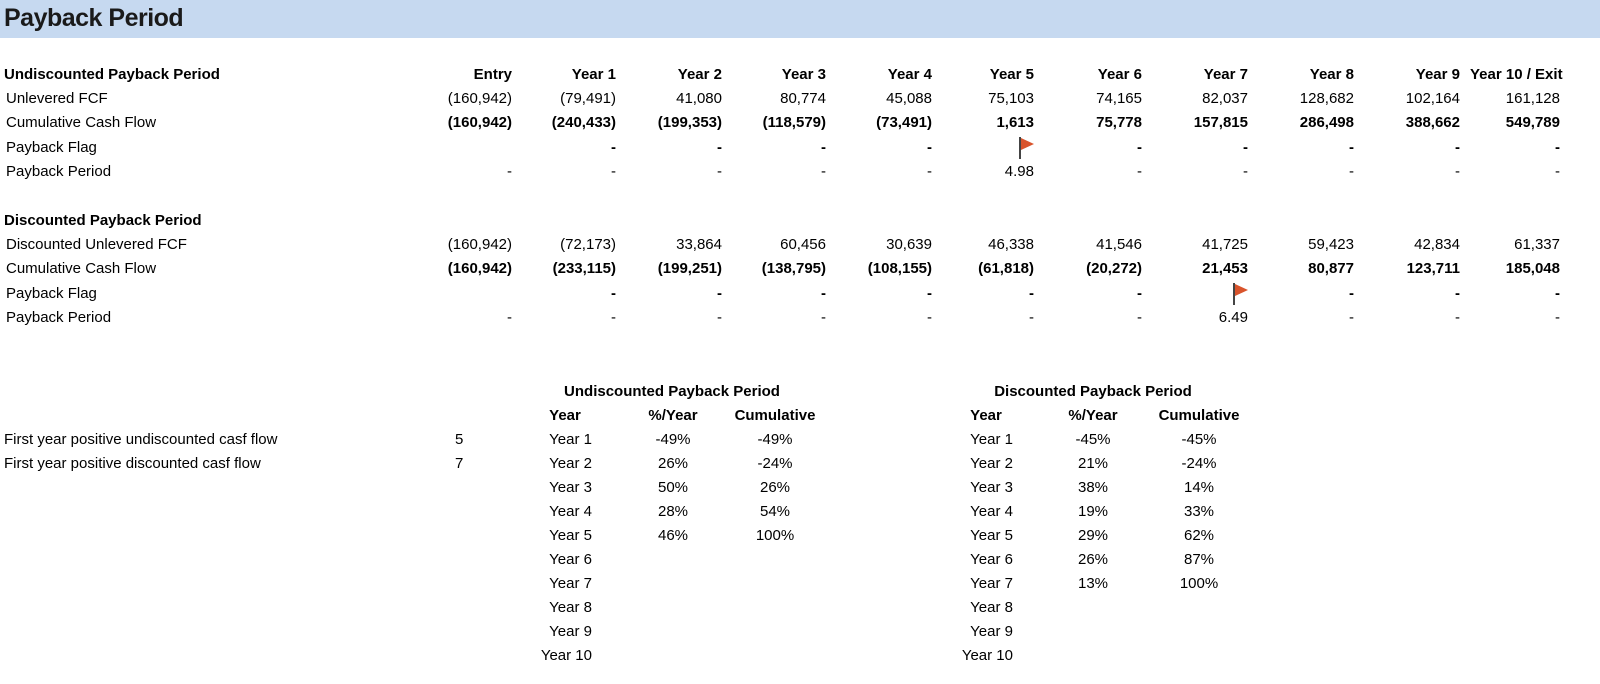  What do you see at coordinates (775, 535) in the screenshot?
I see `undisc_table-cum-cell: 100%` at bounding box center [775, 535].